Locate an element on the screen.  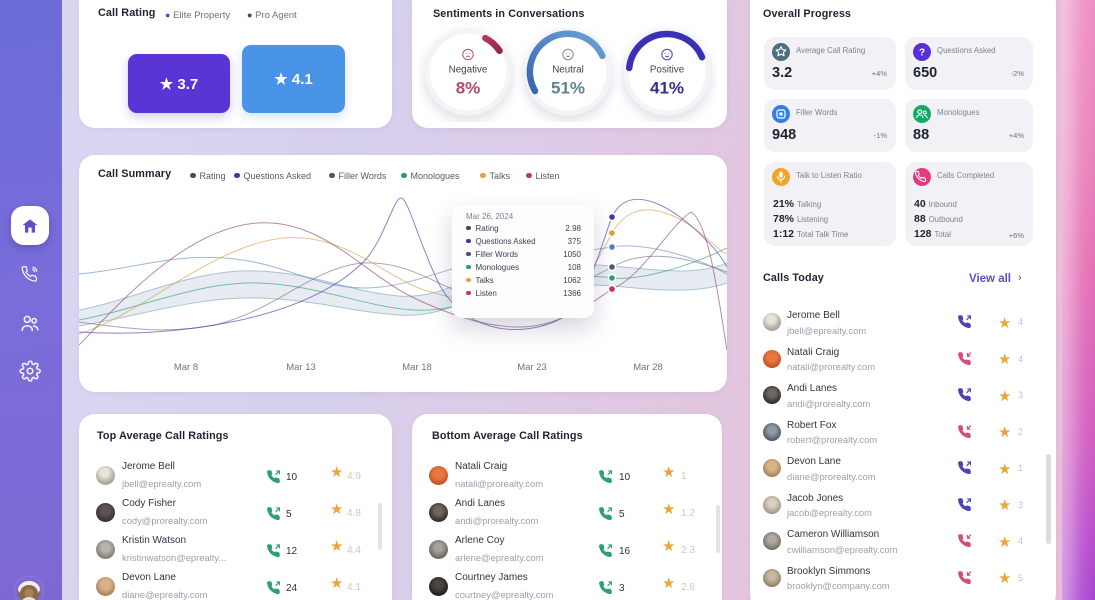
svg-text: 51% is located at coordinates (568, 88).